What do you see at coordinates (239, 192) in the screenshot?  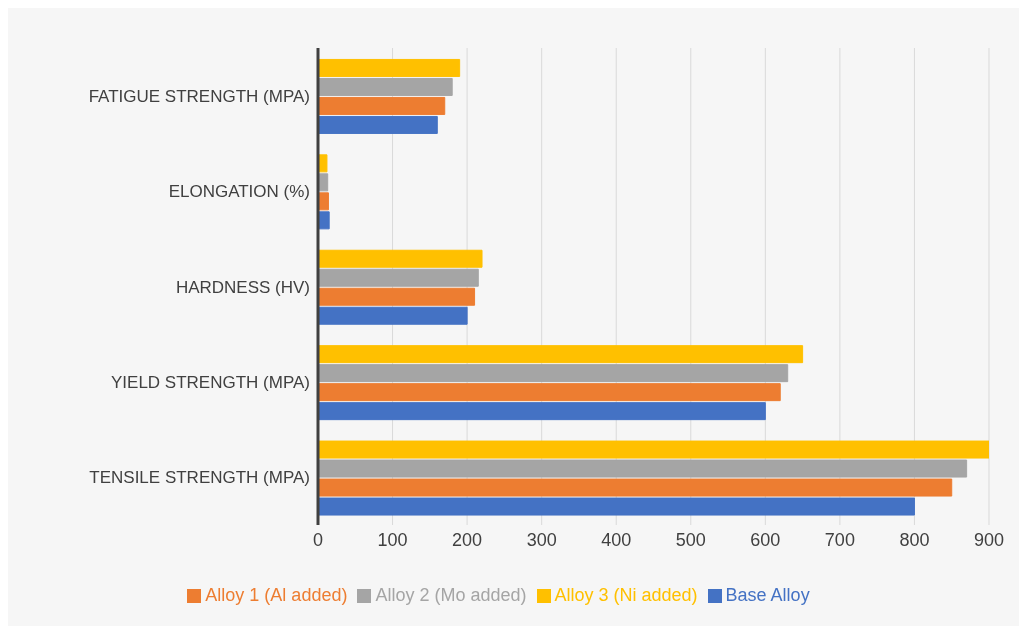 I see `y-tick-label: ELONGATION (%)` at bounding box center [239, 192].